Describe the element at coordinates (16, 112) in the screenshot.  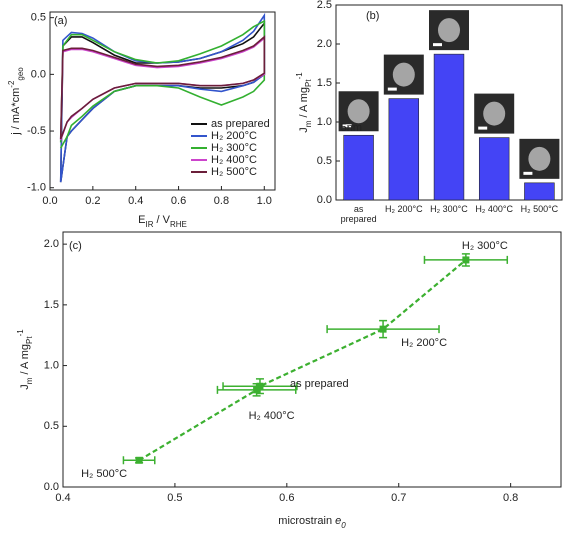
I see `label-part: j / mA*cm` at that location.